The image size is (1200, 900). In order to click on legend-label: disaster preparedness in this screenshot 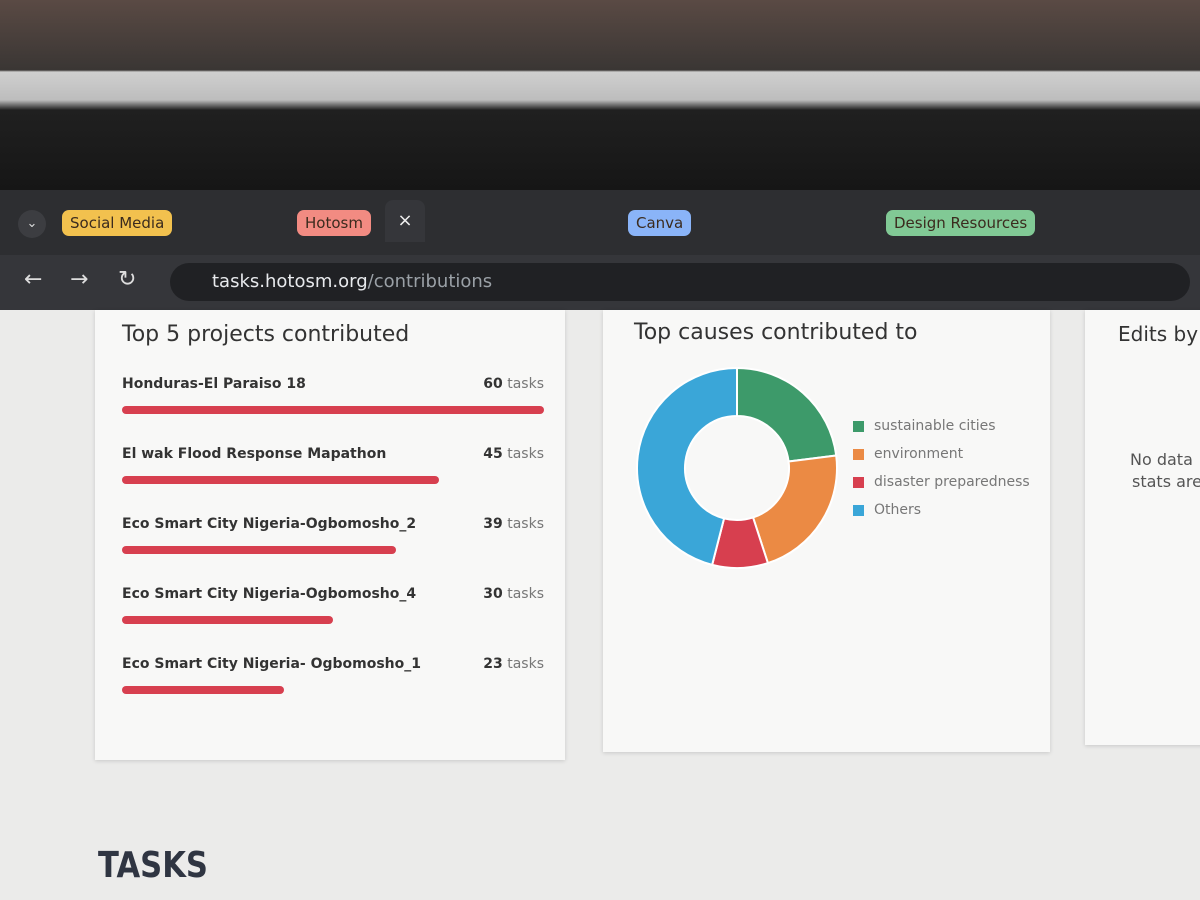, I will do `click(952, 482)`.